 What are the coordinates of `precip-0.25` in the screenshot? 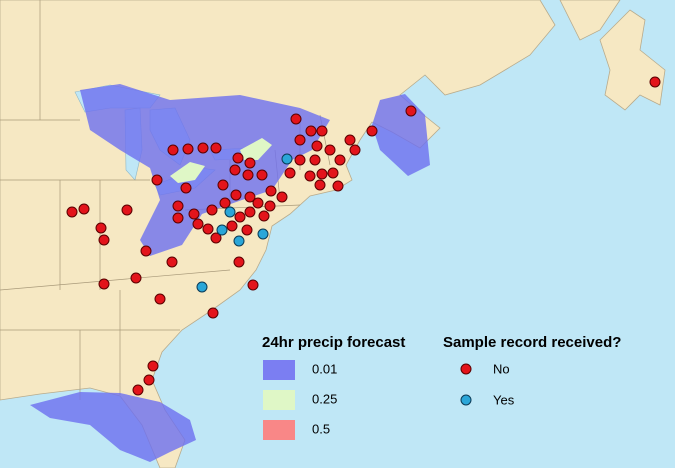 It's located at (221, 160).